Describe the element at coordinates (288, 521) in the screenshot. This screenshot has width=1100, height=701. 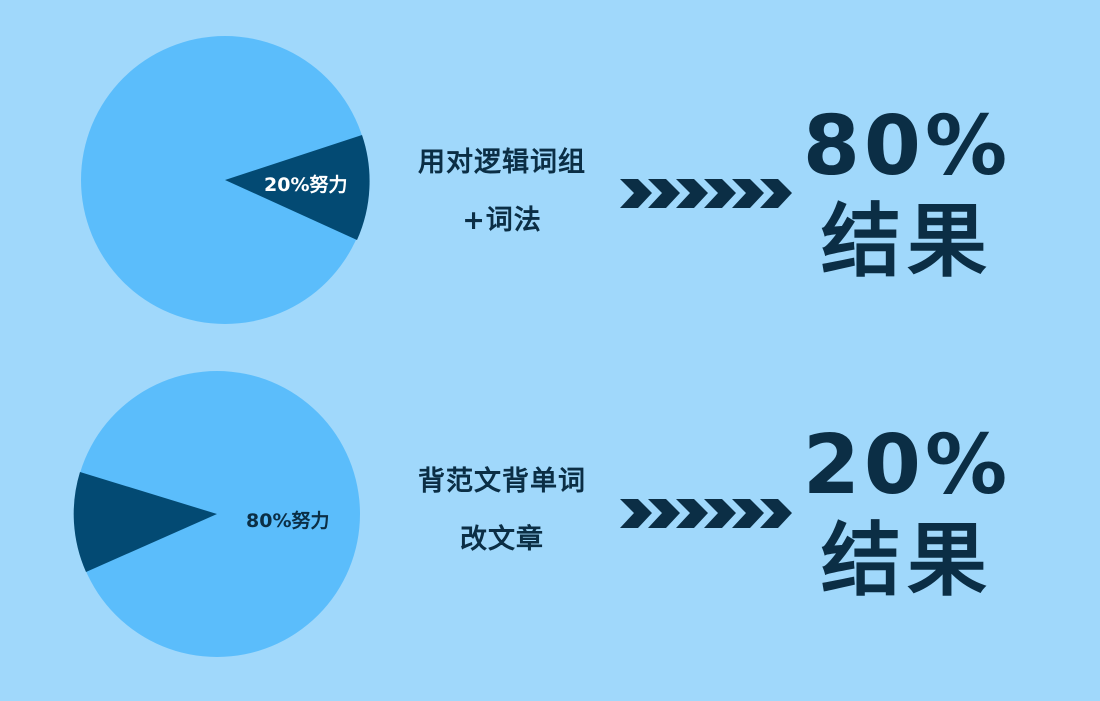
I see `pie-2-label: 80%努力` at that location.